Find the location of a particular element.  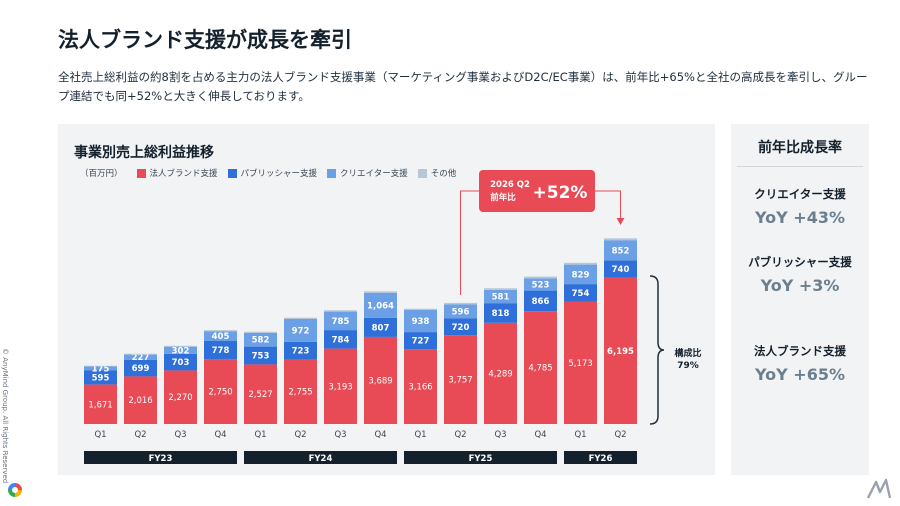

data-label: 523 is located at coordinates (541, 286).